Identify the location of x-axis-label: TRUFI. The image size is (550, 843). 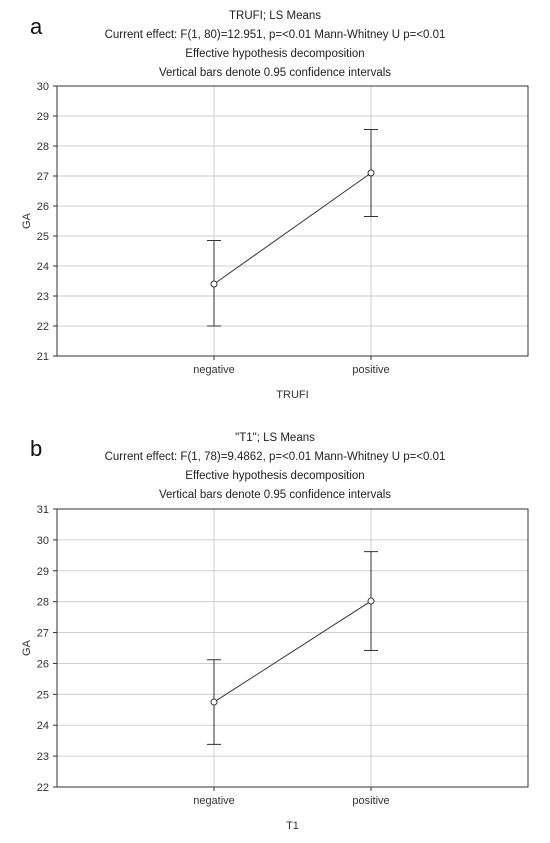
(292, 395).